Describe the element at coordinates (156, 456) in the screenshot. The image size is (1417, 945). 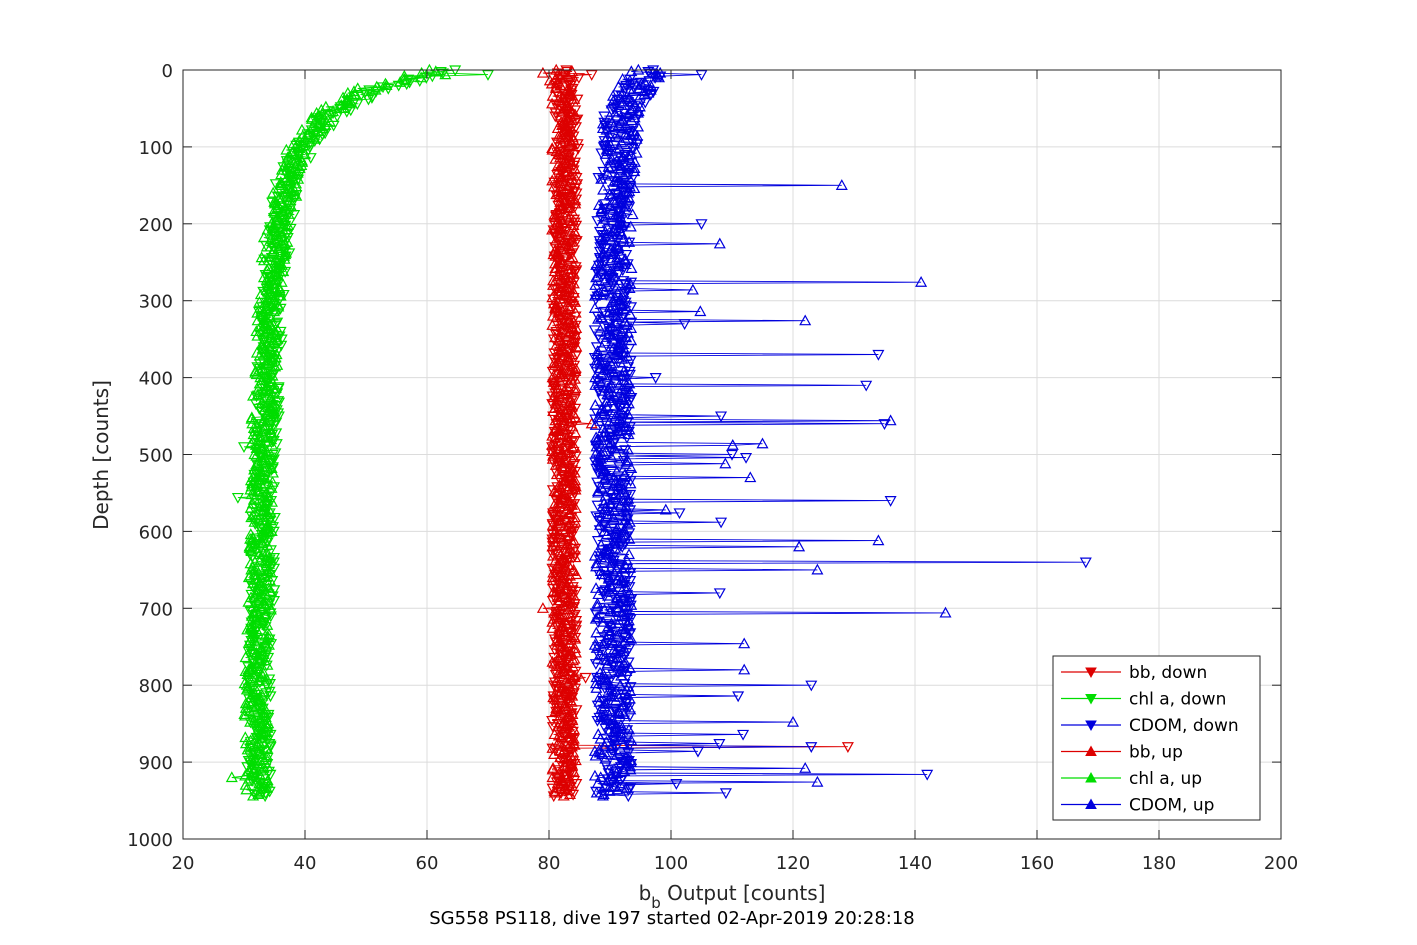
I see `y-tick-label: 500` at that location.